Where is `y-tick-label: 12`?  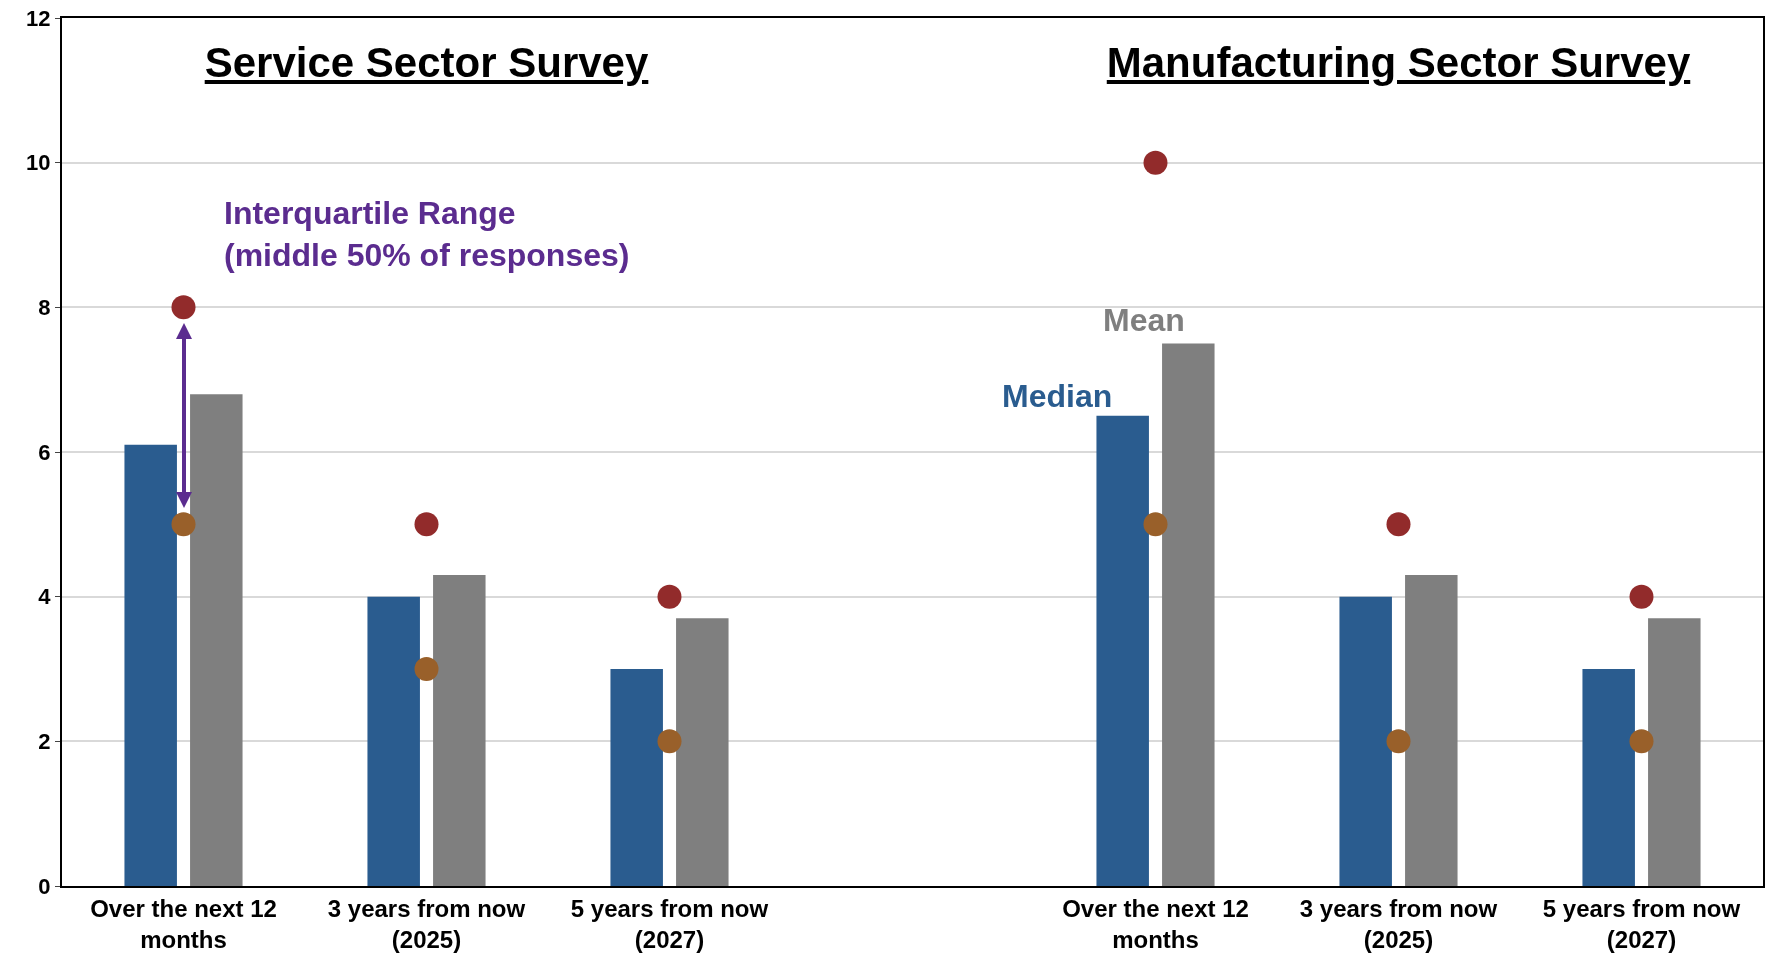
y-tick-label: 12 is located at coordinates (38, 18).